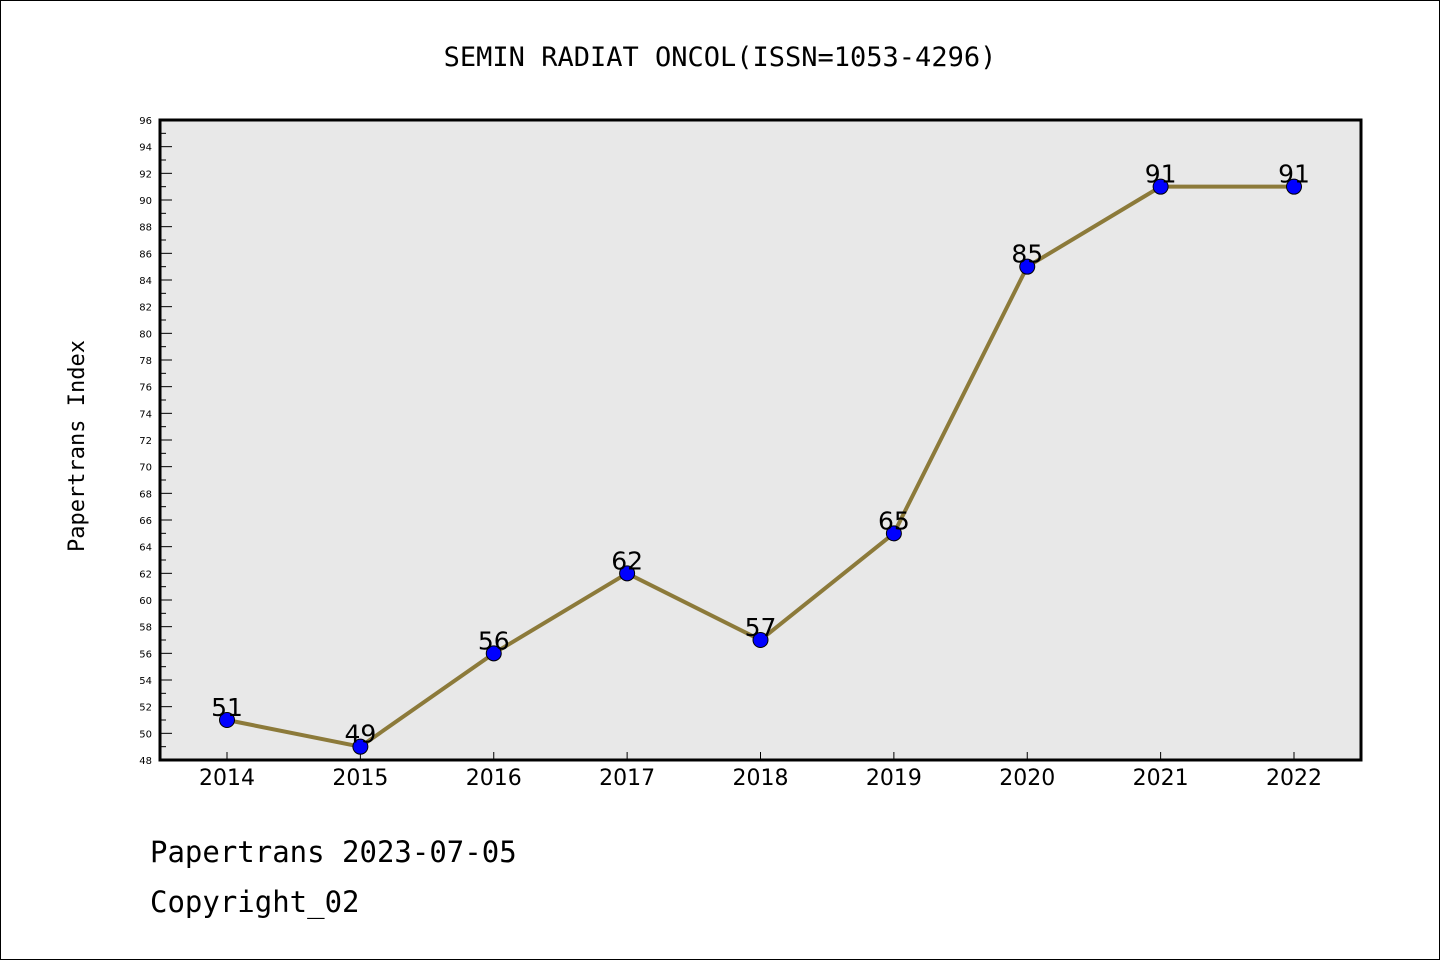 Image resolution: width=1440 pixels, height=960 pixels. What do you see at coordinates (1161, 778) in the screenshot?
I see `x-tick-label: 2021` at bounding box center [1161, 778].